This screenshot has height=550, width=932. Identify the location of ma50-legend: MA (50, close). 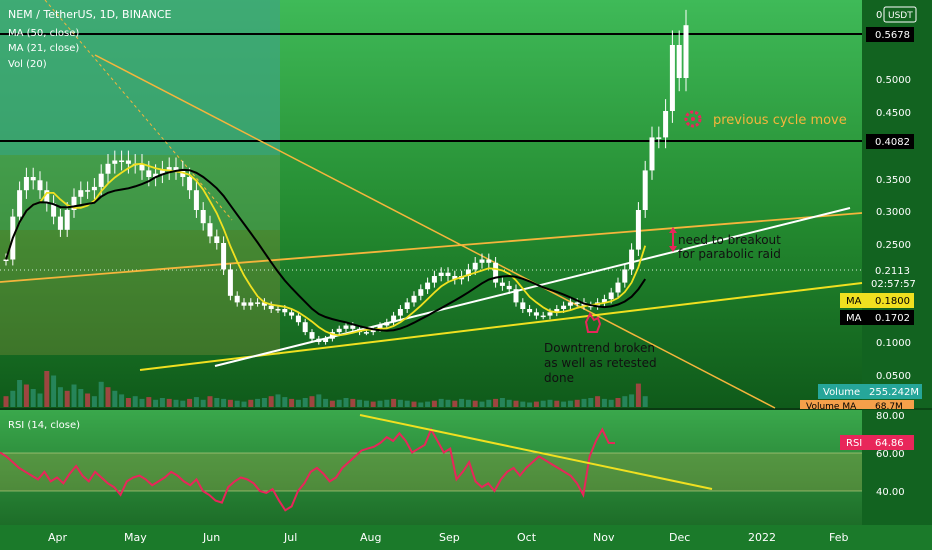
(43, 33).